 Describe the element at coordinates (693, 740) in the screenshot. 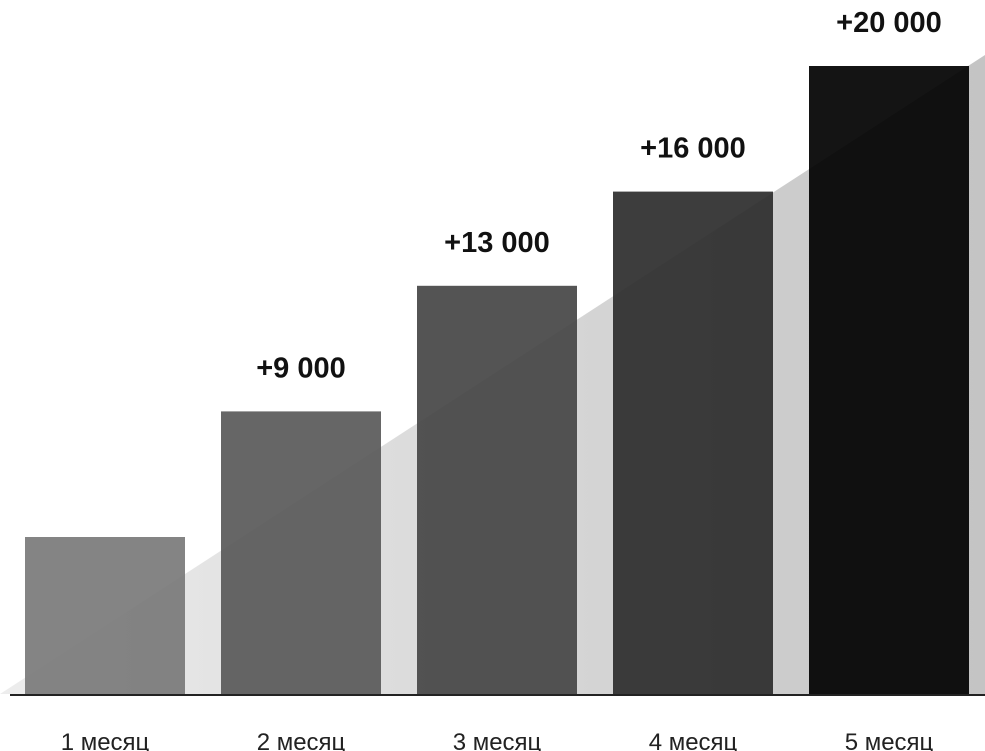

I see `category-label-4: 4 месяц` at that location.